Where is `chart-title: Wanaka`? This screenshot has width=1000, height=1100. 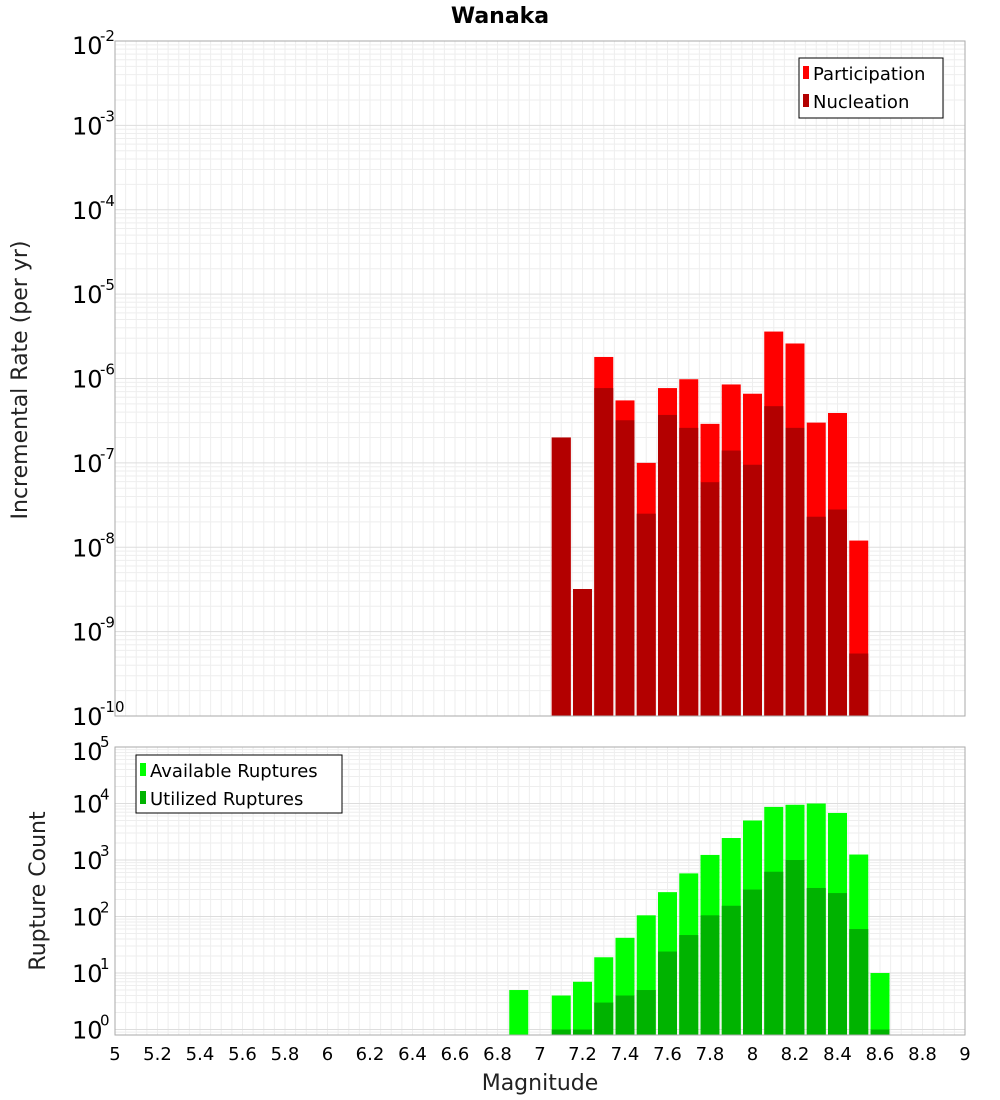 chart-title: Wanaka is located at coordinates (500, 16).